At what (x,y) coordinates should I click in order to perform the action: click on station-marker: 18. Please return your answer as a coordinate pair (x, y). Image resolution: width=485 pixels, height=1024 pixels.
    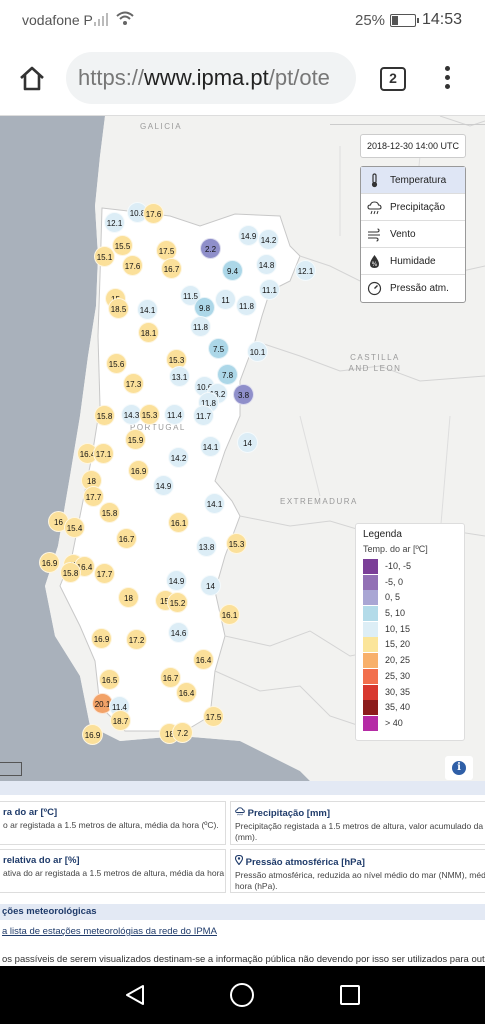
    Looking at the image, I should click on (128, 597).